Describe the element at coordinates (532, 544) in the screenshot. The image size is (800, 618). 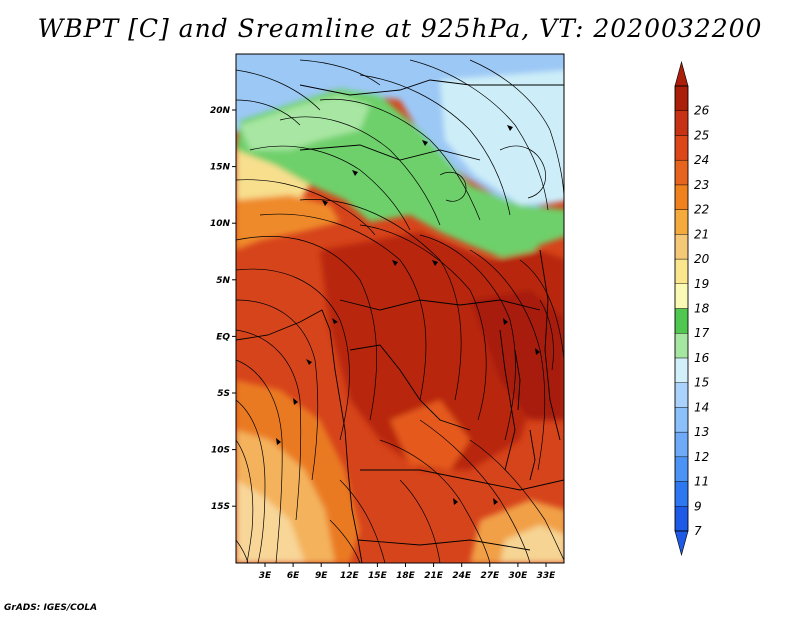
I see `wbpt-region-yellow-se` at that location.